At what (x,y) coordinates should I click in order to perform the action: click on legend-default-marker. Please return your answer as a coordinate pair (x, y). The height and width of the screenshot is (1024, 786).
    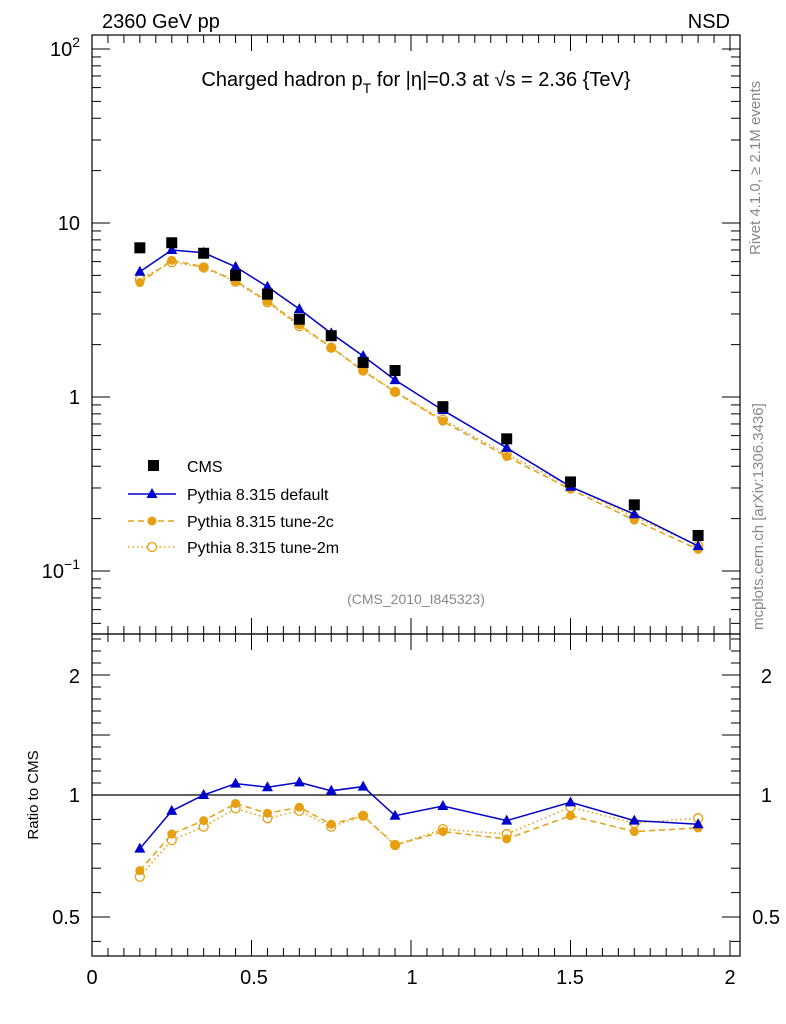
    Looking at the image, I should click on (152, 493).